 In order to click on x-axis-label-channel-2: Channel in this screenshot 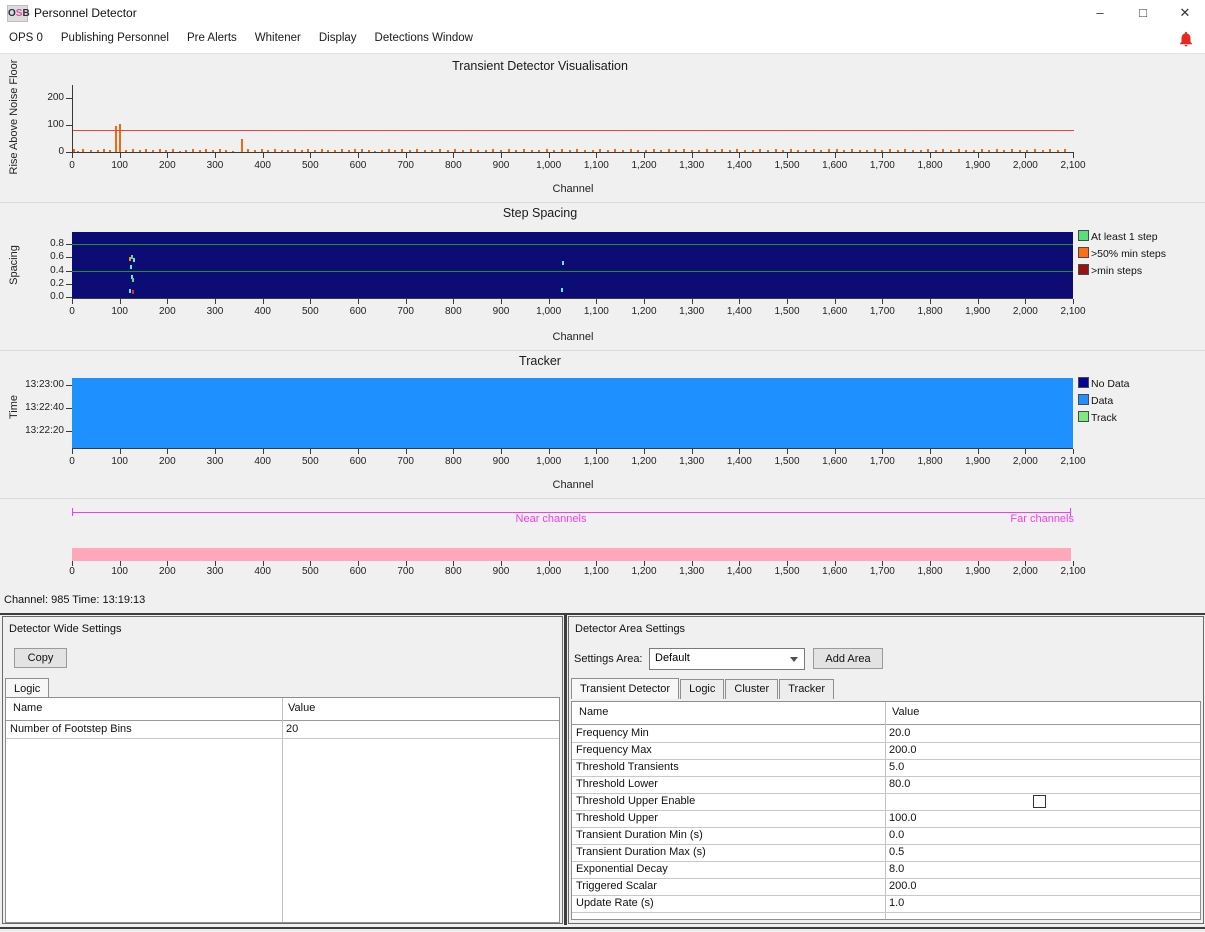, I will do `click(573, 337)`.